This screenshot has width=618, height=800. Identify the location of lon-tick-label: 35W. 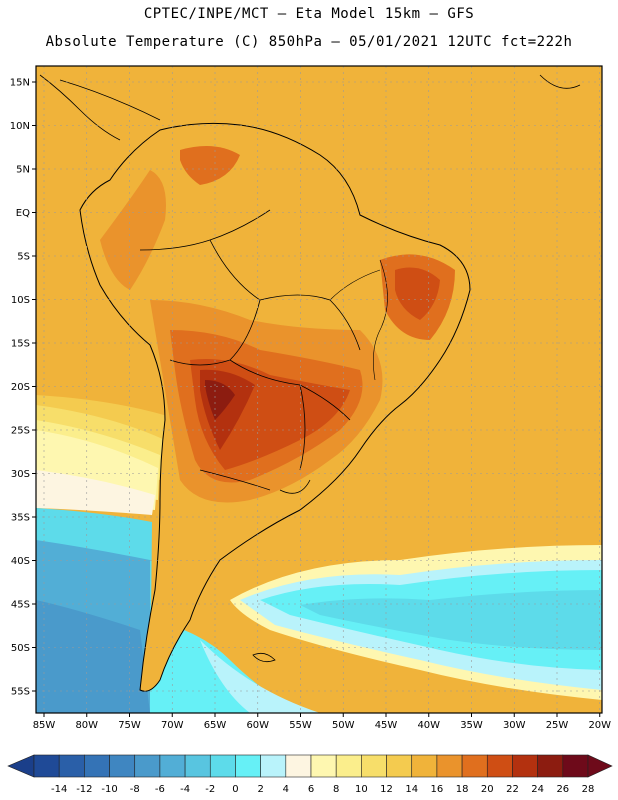
(471, 725).